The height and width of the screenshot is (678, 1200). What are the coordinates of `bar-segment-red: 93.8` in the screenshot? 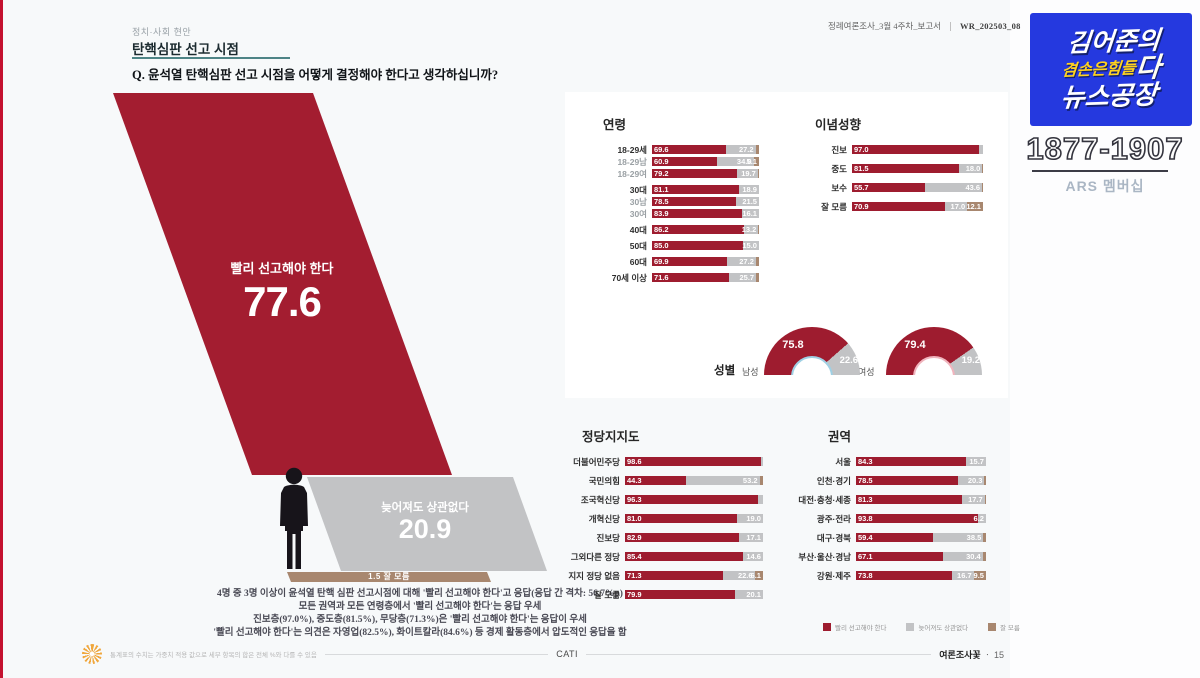 It's located at (917, 518).